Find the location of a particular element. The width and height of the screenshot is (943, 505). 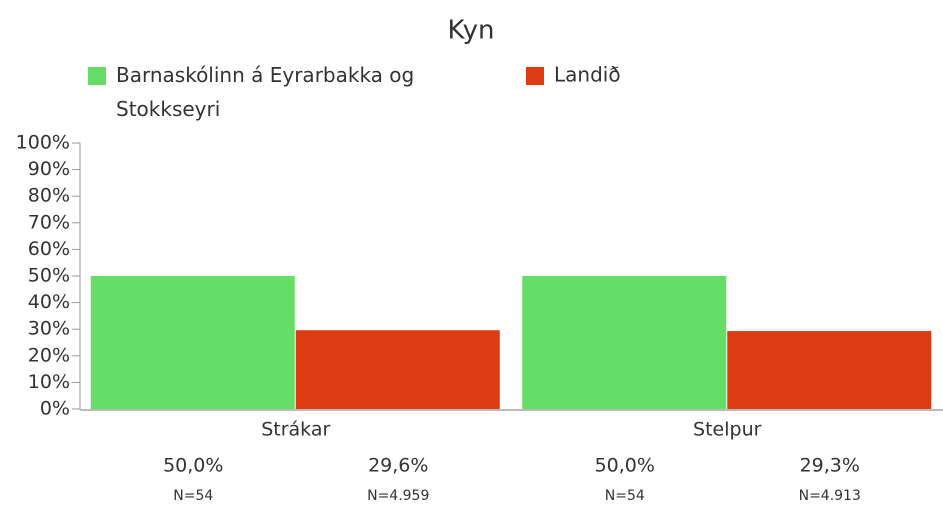

x-tick-label: Strákar is located at coordinates (295, 430).